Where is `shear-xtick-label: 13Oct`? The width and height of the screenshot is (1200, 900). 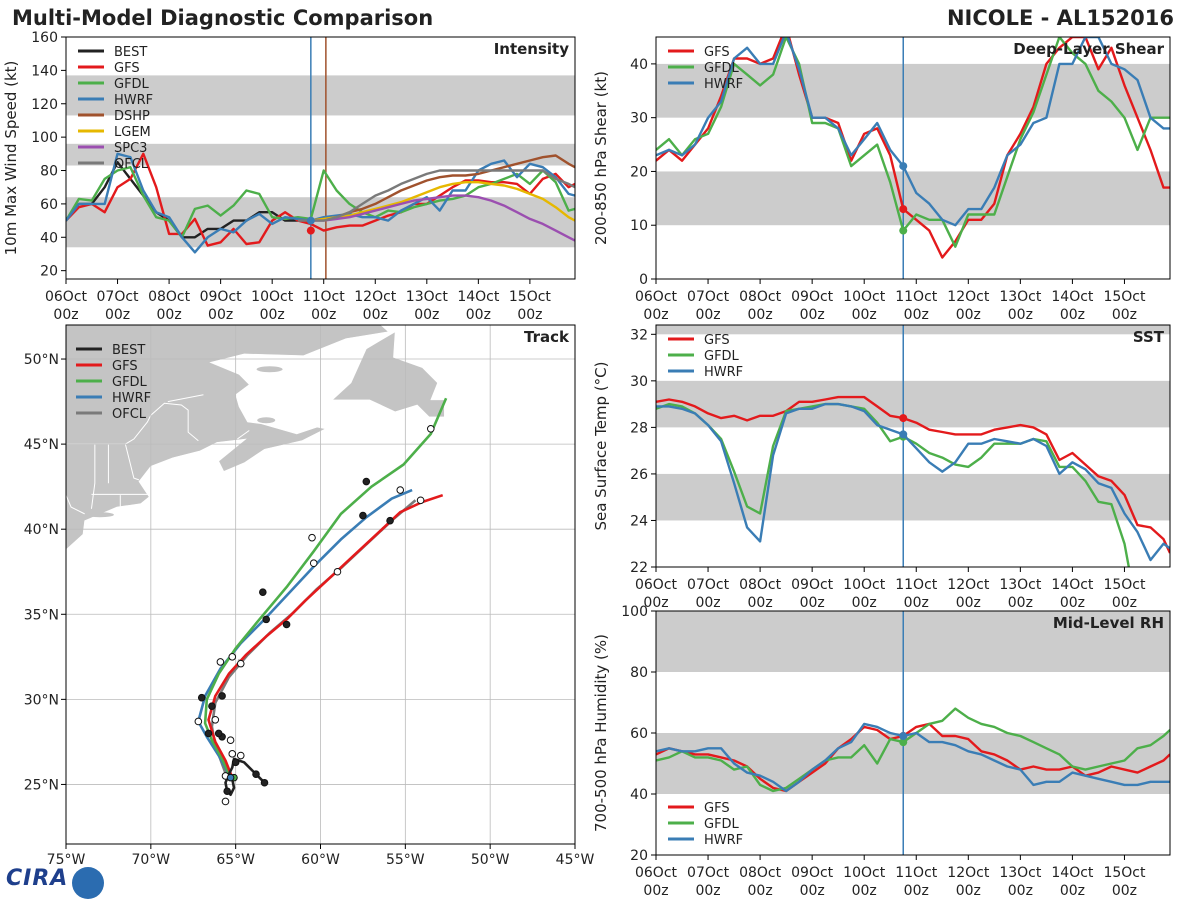 shear-xtick-label: 13Oct is located at coordinates (1020, 297).